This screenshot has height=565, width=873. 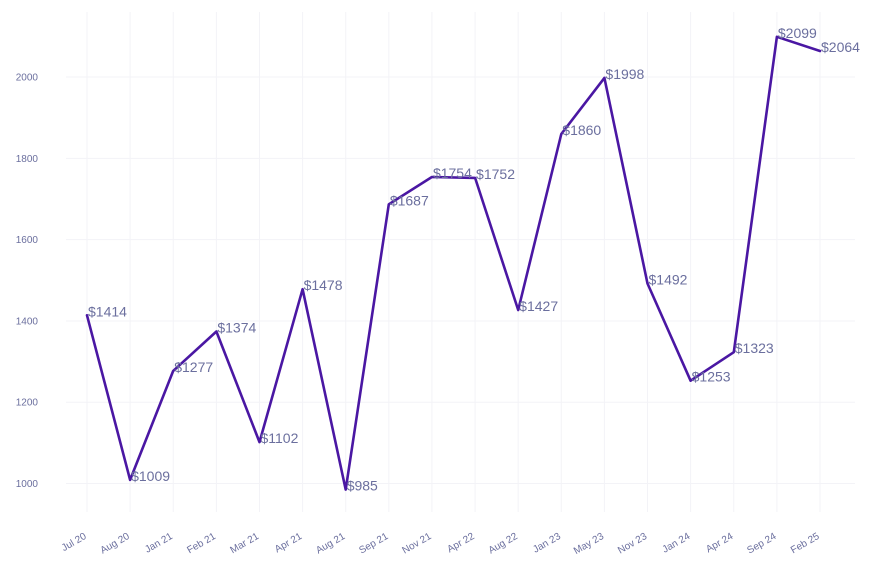 I want to click on x-tick-label: Aug 20, so click(x=115, y=544).